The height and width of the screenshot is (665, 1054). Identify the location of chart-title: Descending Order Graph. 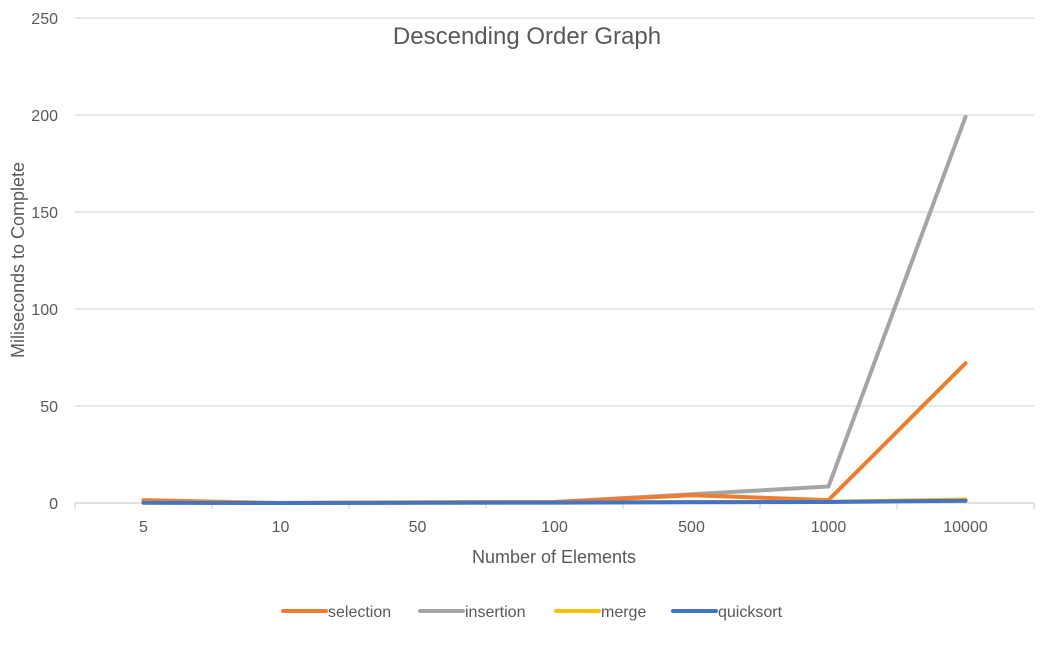
(527, 36).